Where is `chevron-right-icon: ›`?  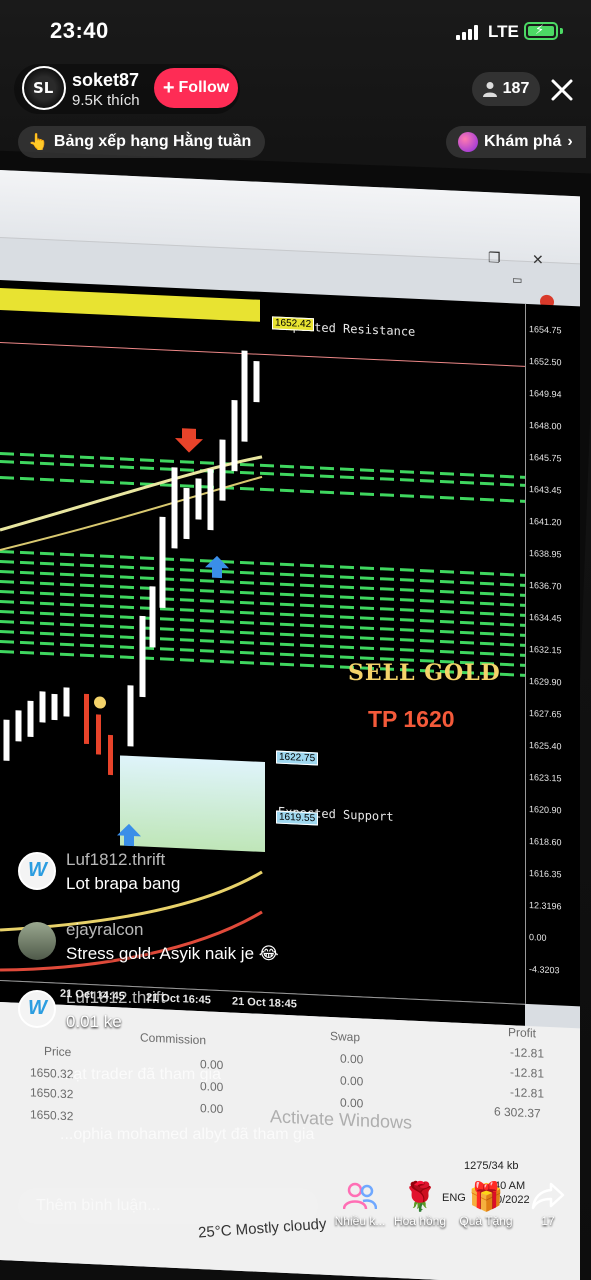 chevron-right-icon: › is located at coordinates (570, 141).